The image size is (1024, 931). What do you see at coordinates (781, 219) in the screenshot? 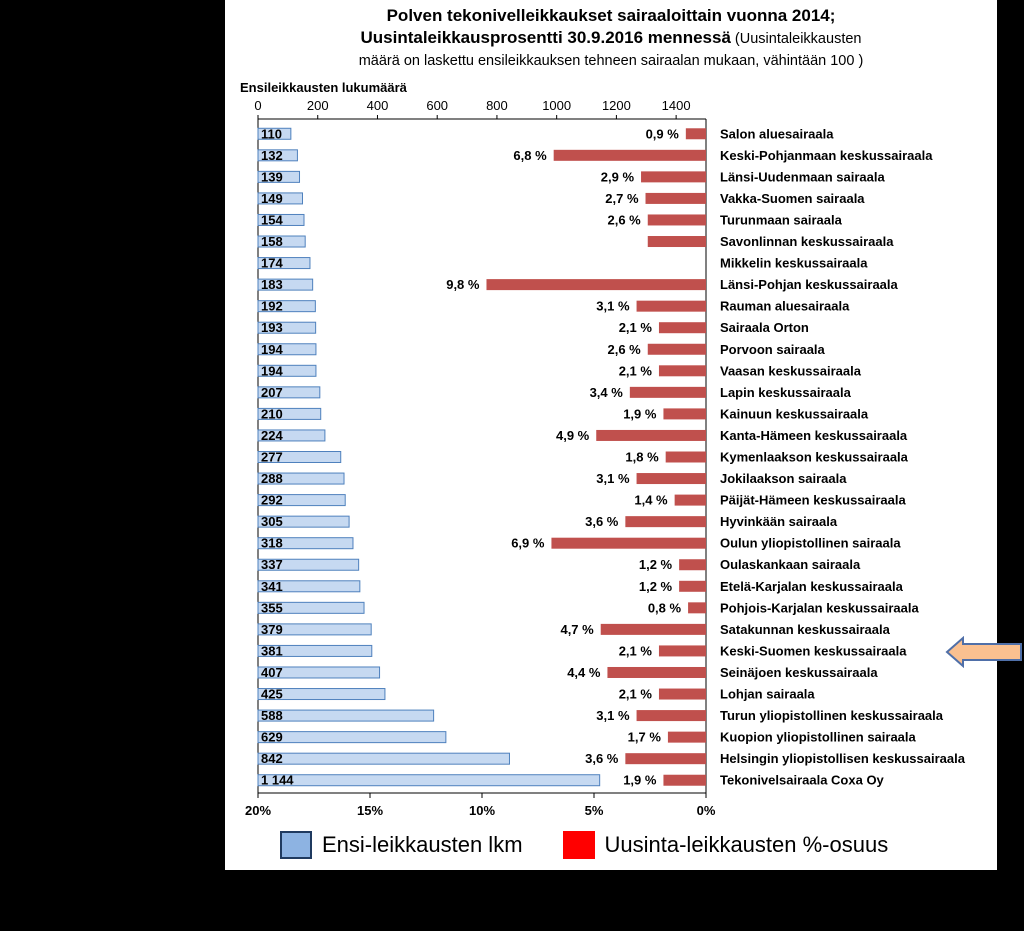
I see `hospital-label: Turunmaan sairaala` at bounding box center [781, 219].